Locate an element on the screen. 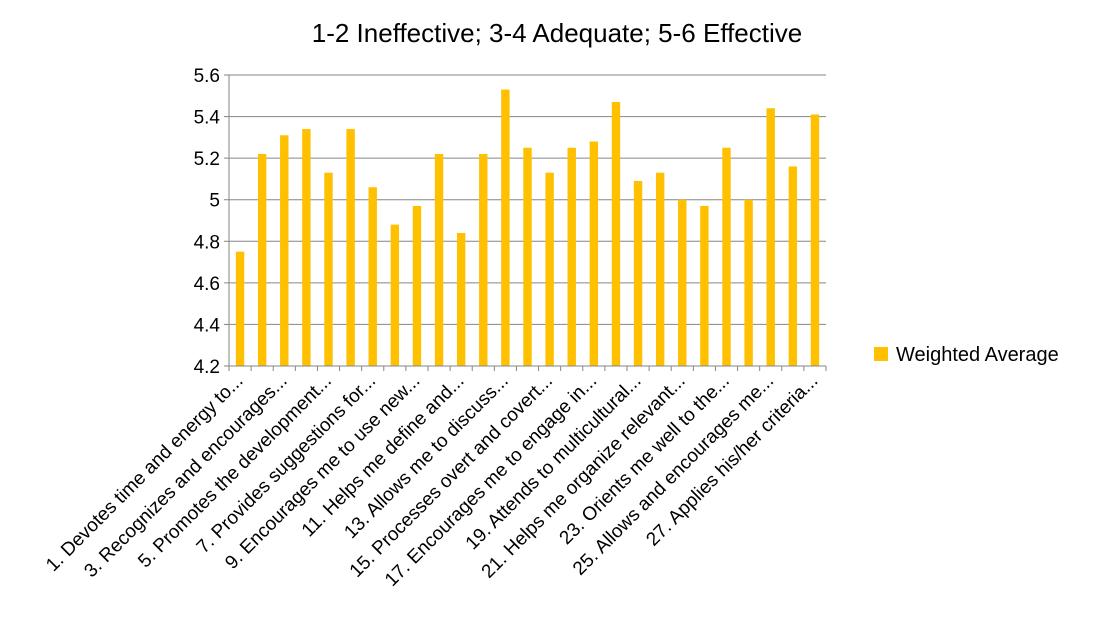  y-tick-label: 5 is located at coordinates (214, 201).